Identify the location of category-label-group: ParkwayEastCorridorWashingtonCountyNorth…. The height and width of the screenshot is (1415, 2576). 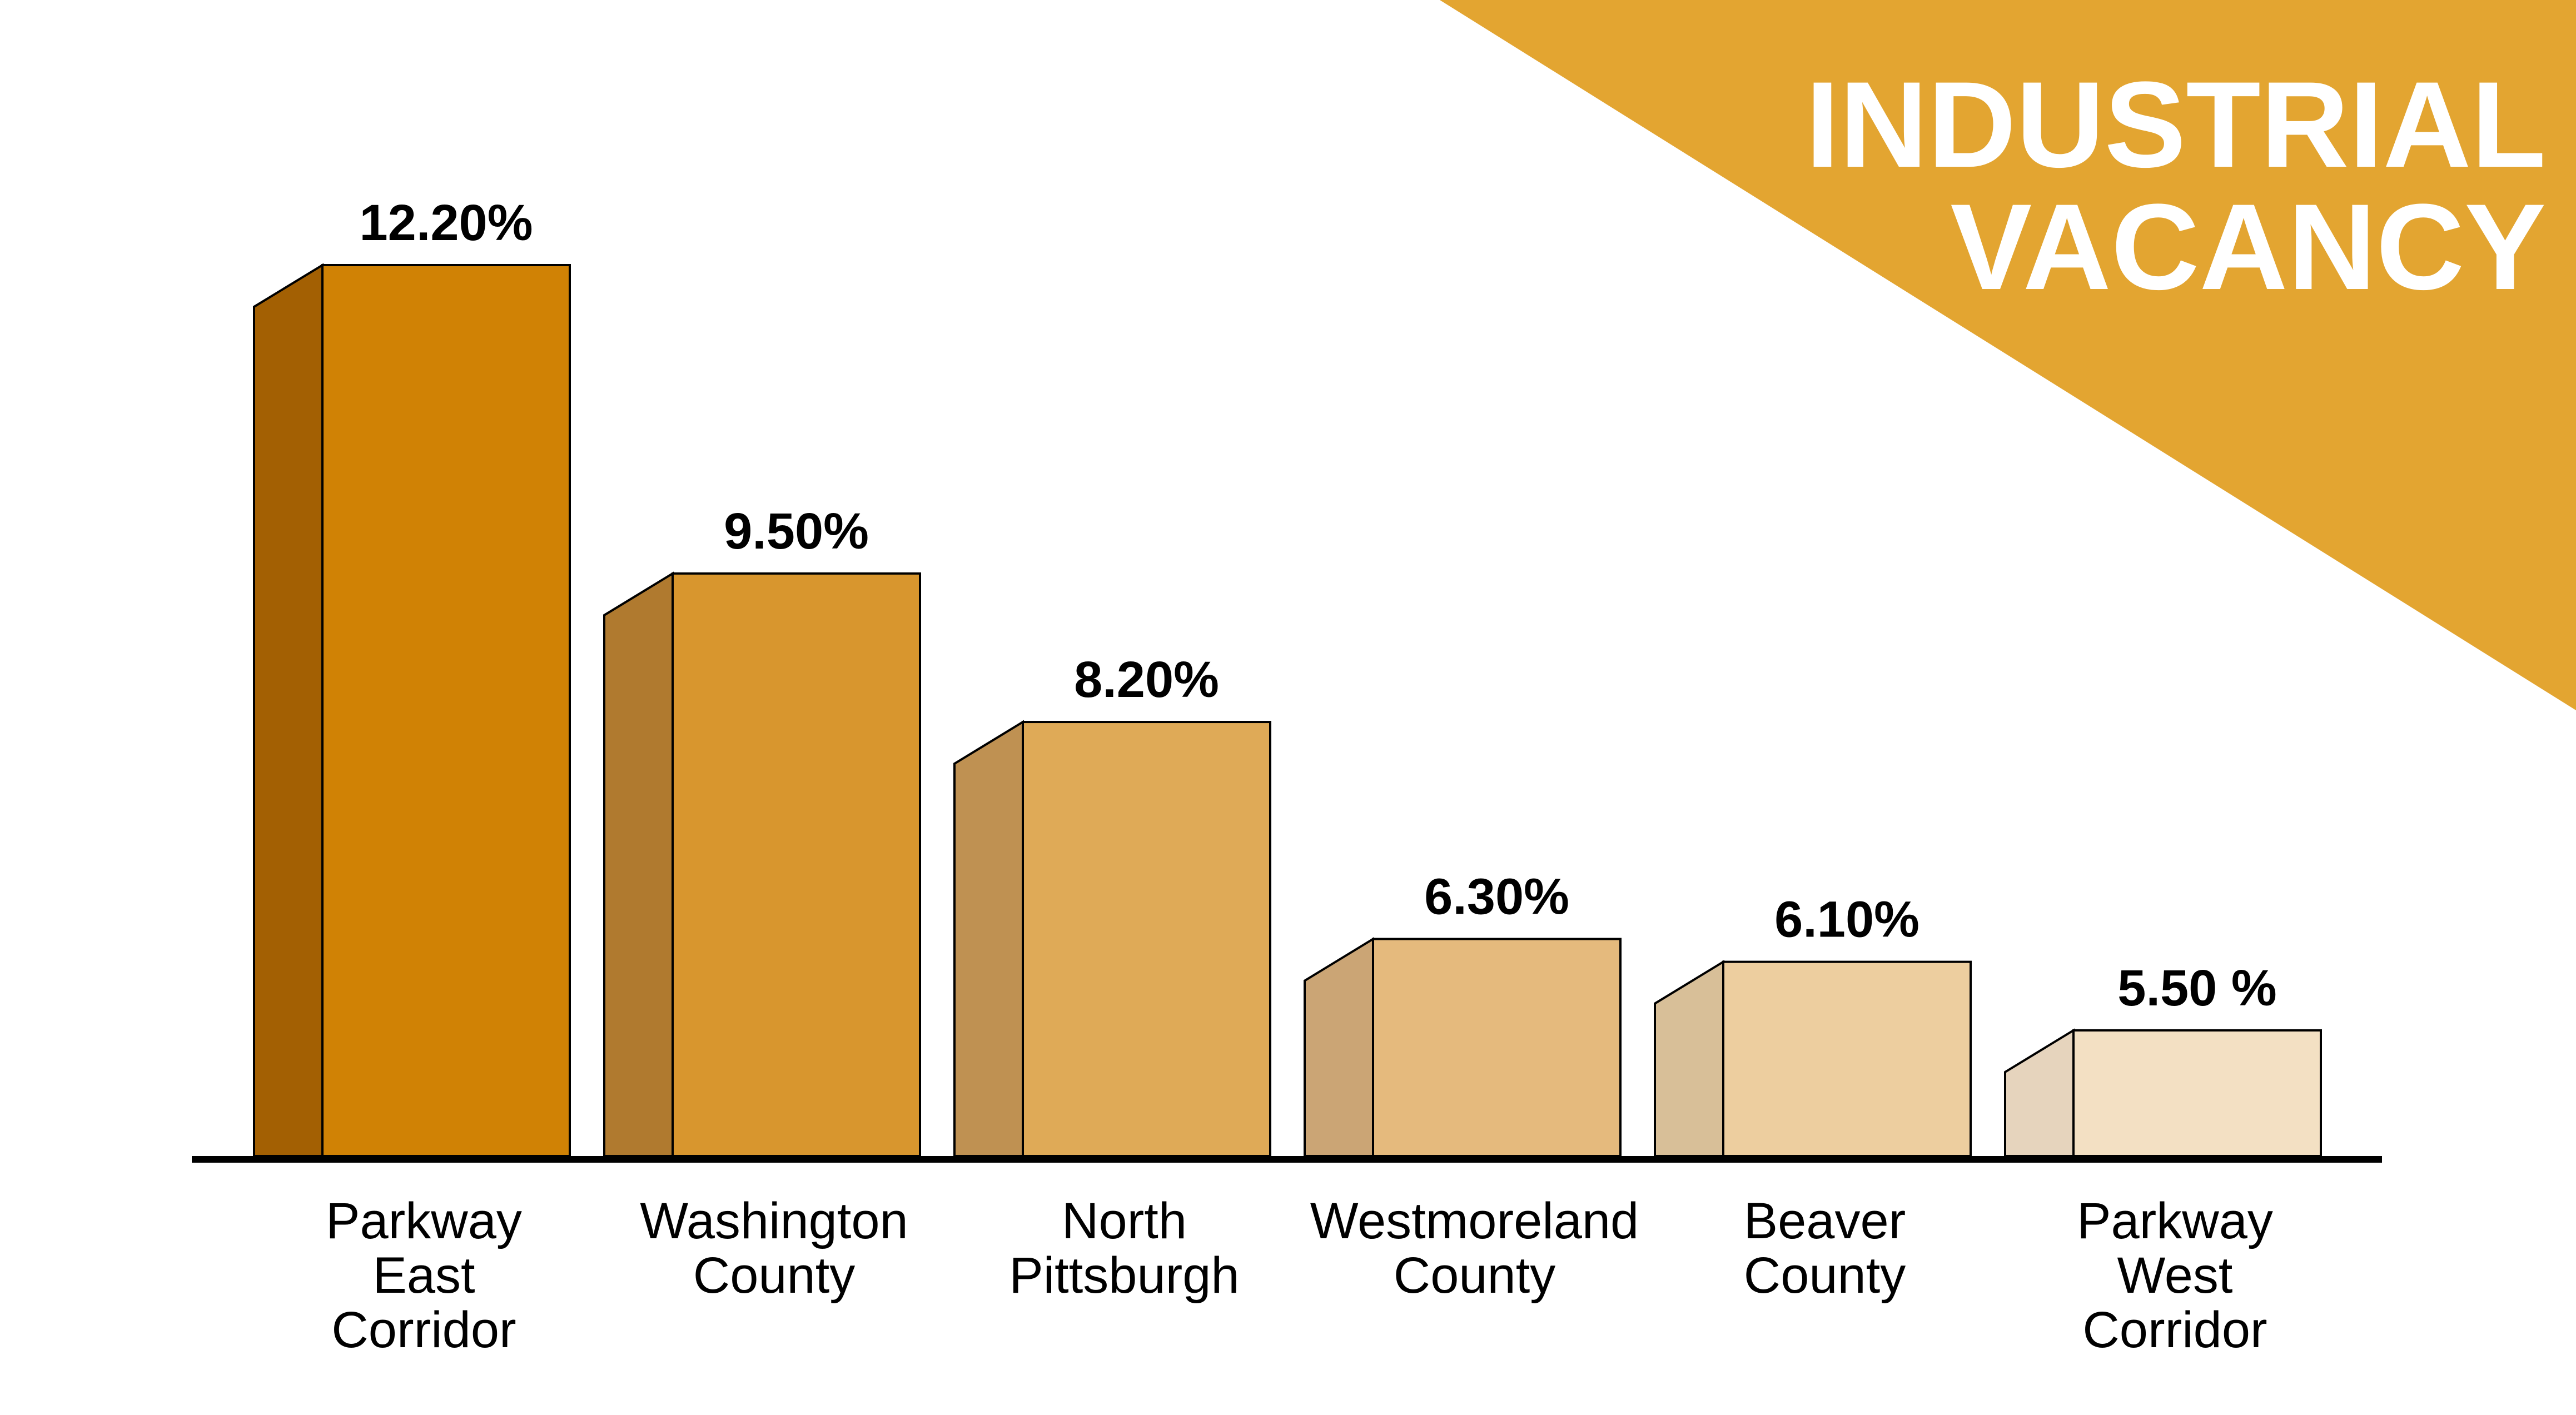
(1299, 1276).